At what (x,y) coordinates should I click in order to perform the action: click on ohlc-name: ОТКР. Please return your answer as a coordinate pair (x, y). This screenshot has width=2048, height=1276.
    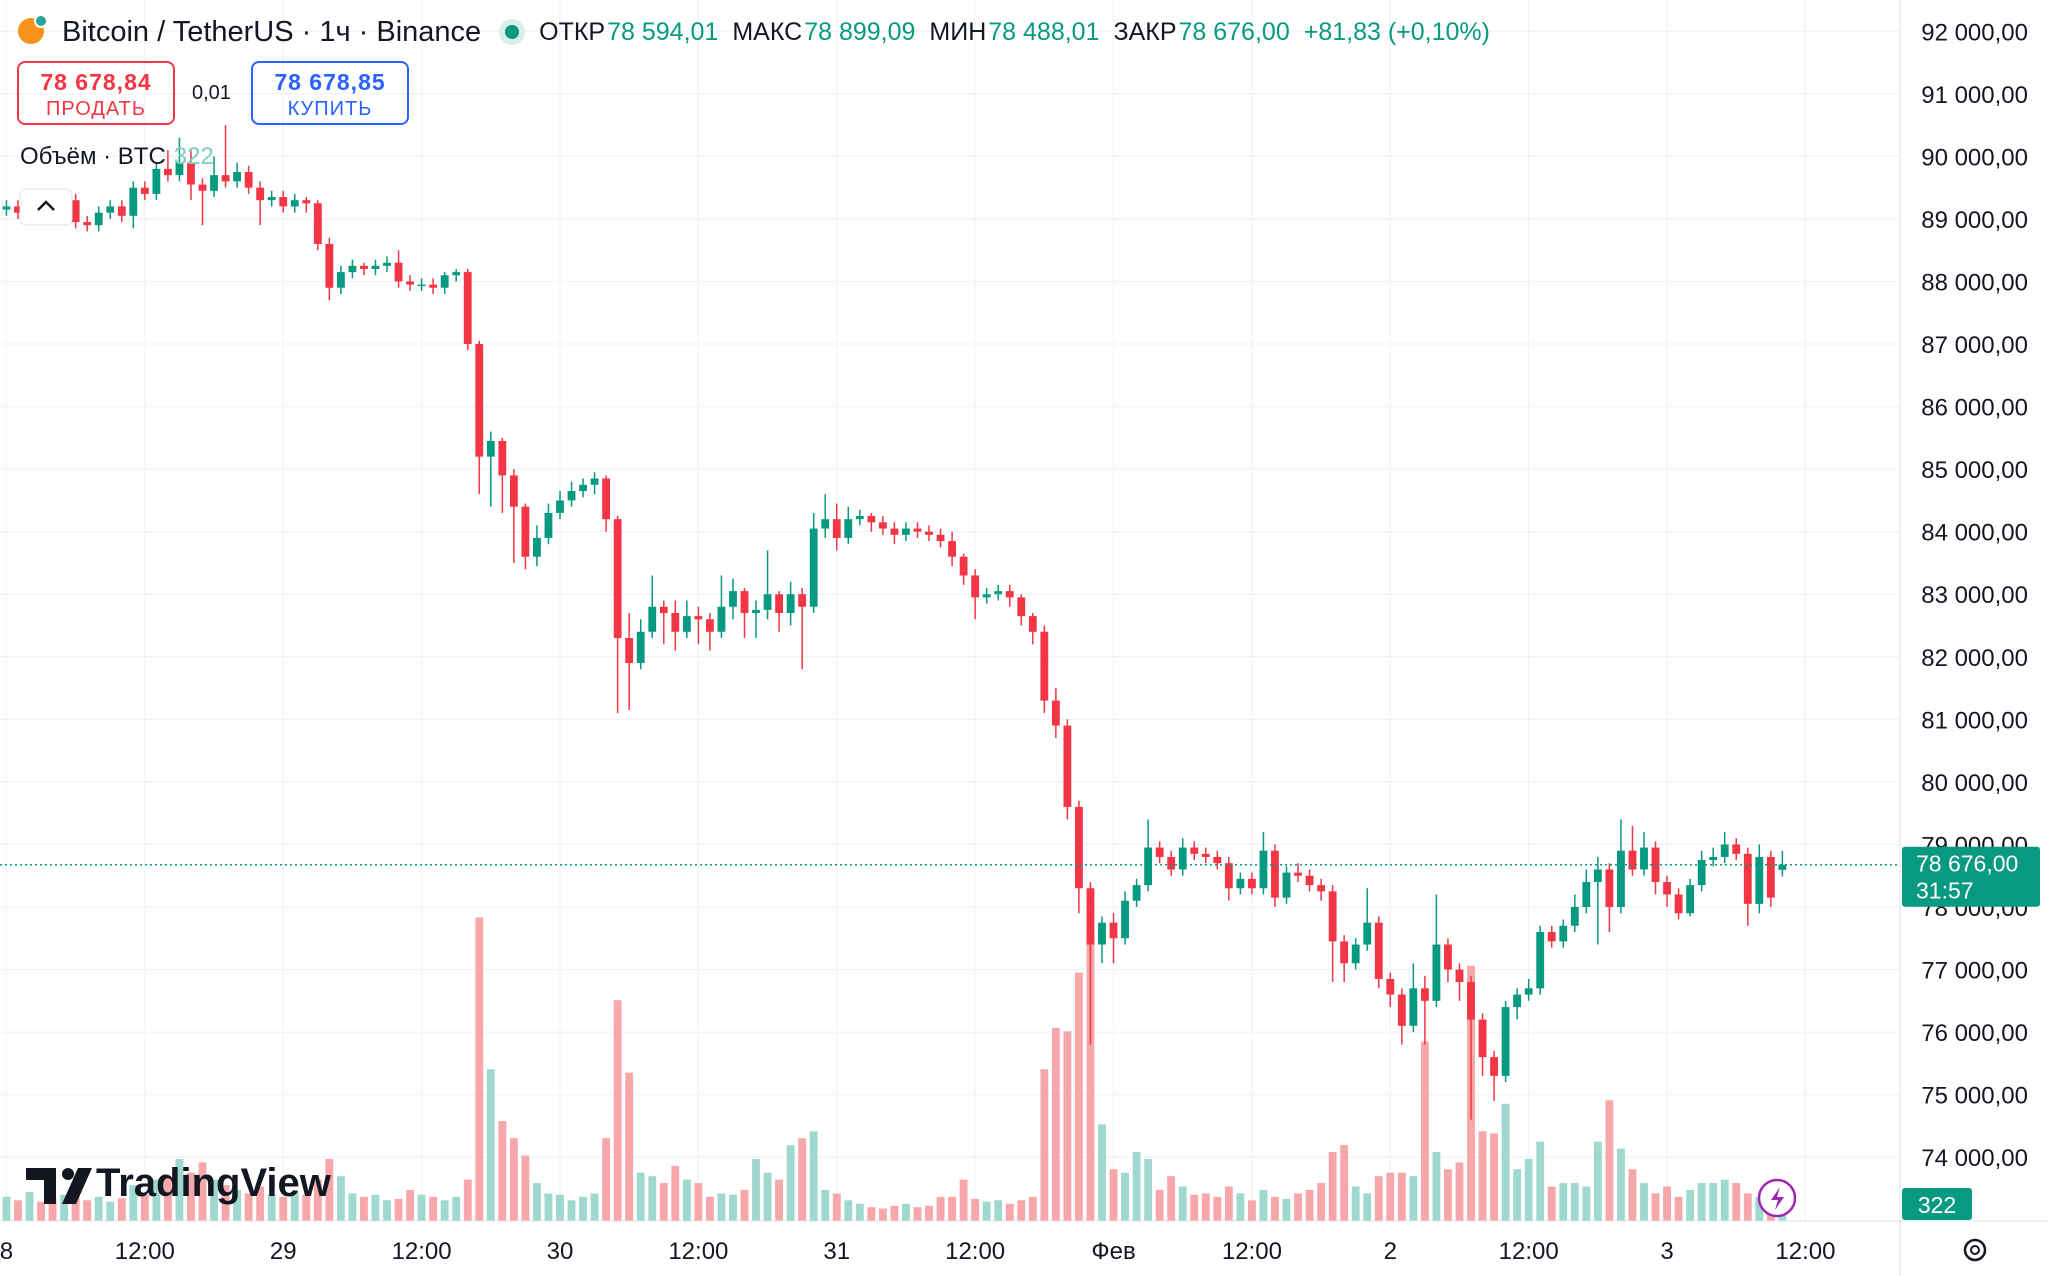
    Looking at the image, I should click on (572, 31).